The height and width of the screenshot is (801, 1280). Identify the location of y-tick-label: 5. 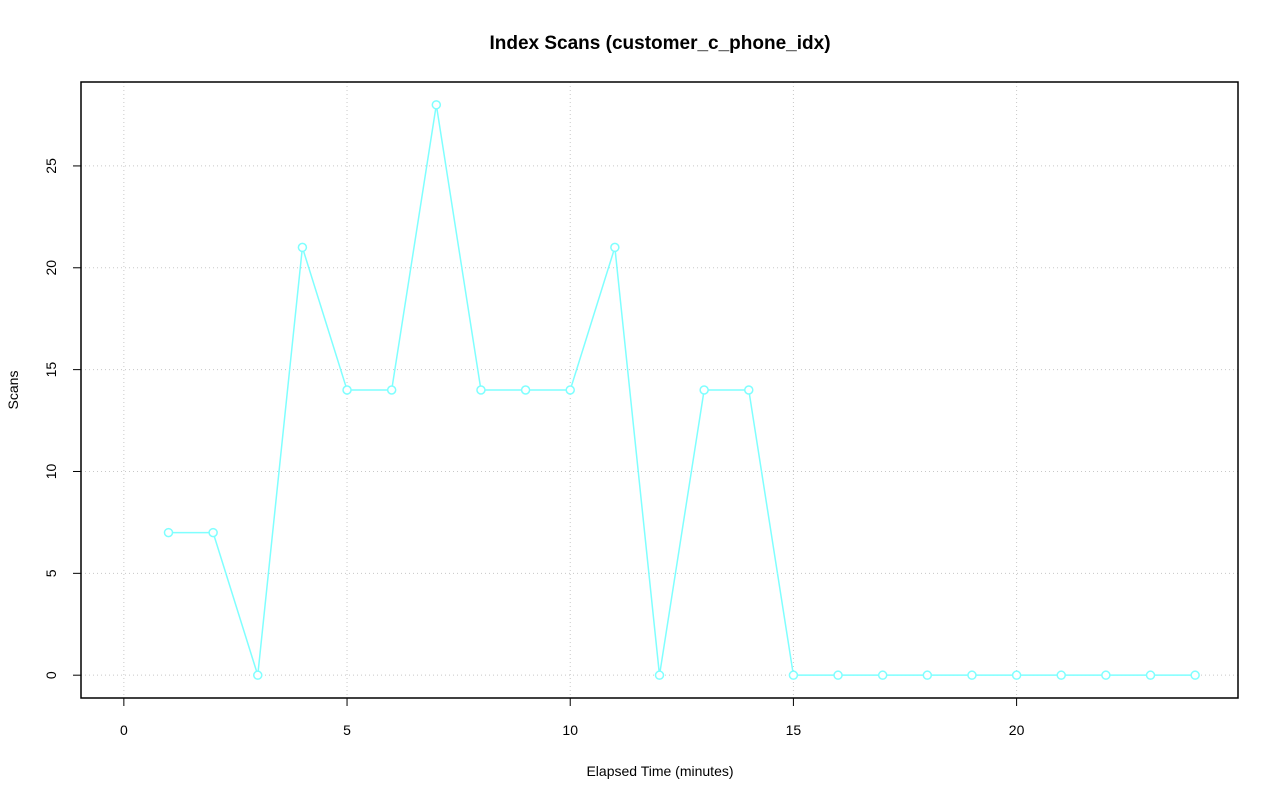
(51, 573).